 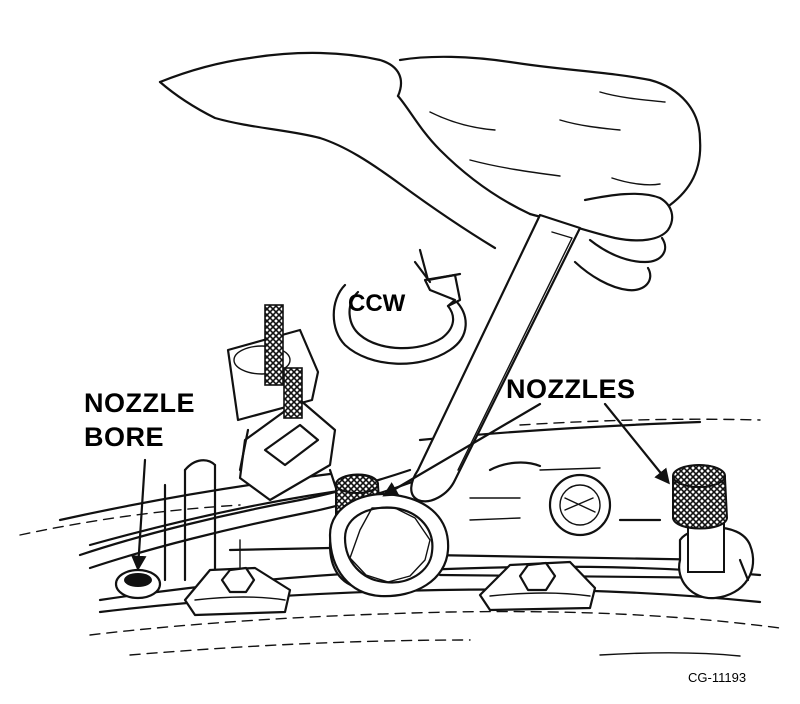 I want to click on nozzle-bore-label-line2: BORE, so click(x=124, y=437).